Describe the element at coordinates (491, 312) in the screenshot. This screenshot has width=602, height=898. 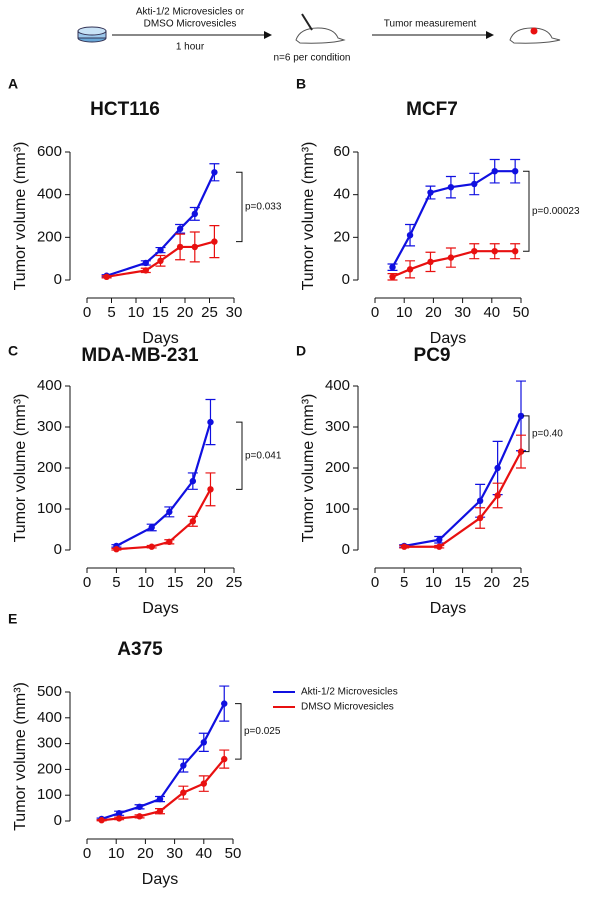
I see `x-tick-label: 40` at that location.